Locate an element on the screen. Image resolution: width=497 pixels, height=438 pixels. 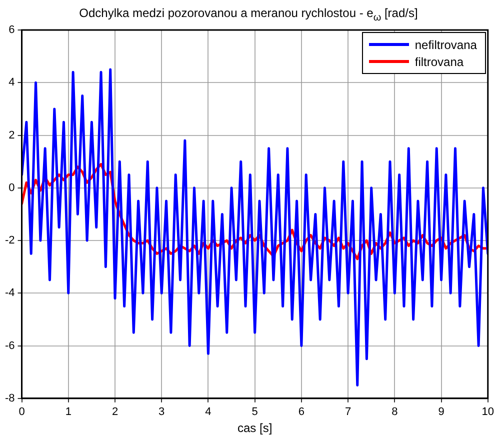
y-tick-label: -6 is located at coordinates (10, 346).